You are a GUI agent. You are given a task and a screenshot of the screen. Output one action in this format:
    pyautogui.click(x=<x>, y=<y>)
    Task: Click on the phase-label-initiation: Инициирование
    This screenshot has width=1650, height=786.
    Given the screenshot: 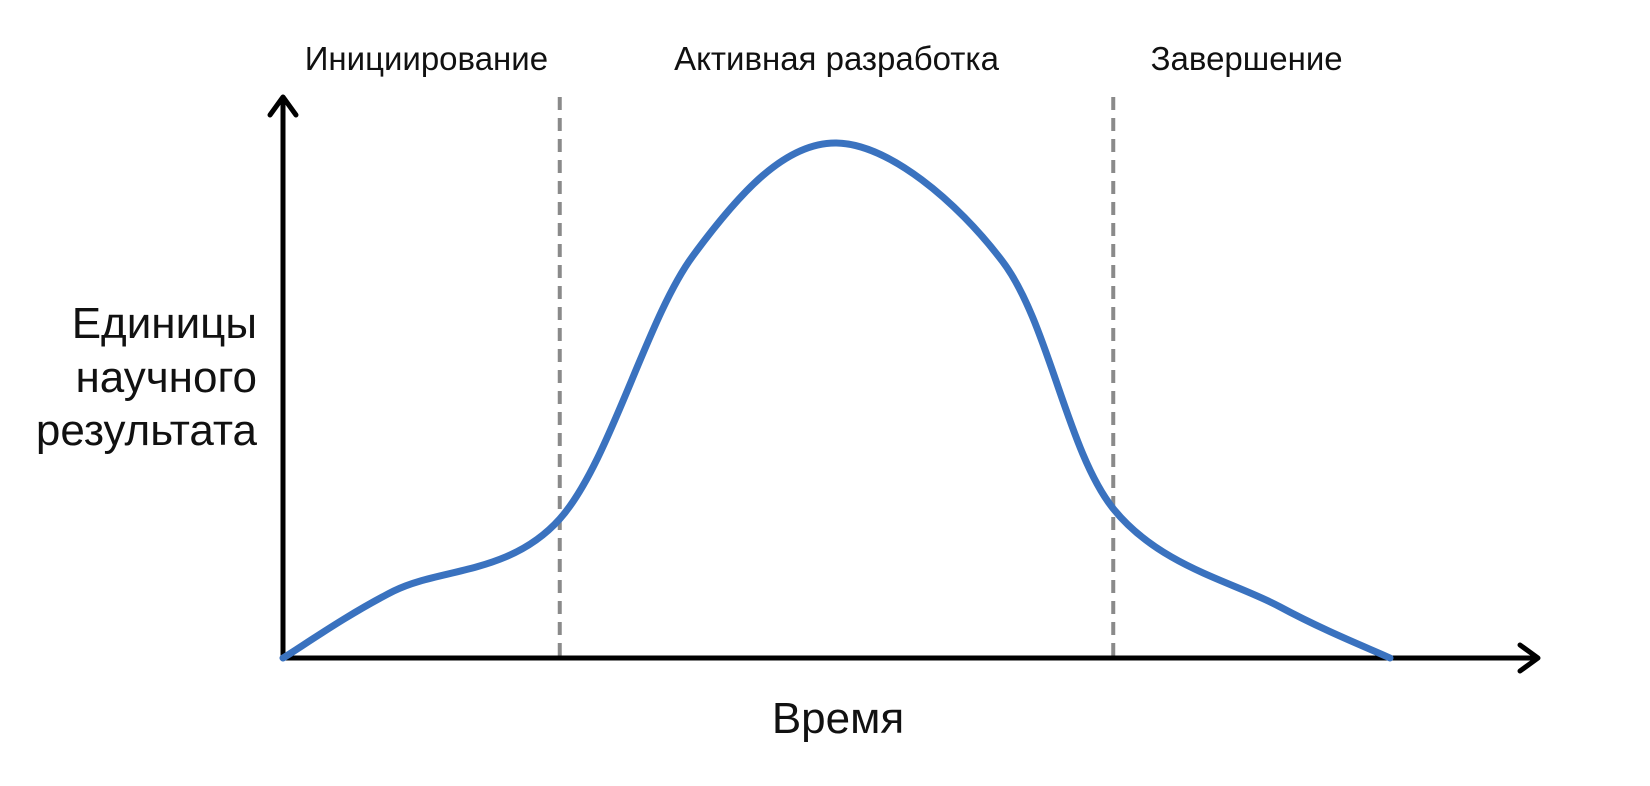 What is the action you would take?
    pyautogui.click(x=426, y=58)
    